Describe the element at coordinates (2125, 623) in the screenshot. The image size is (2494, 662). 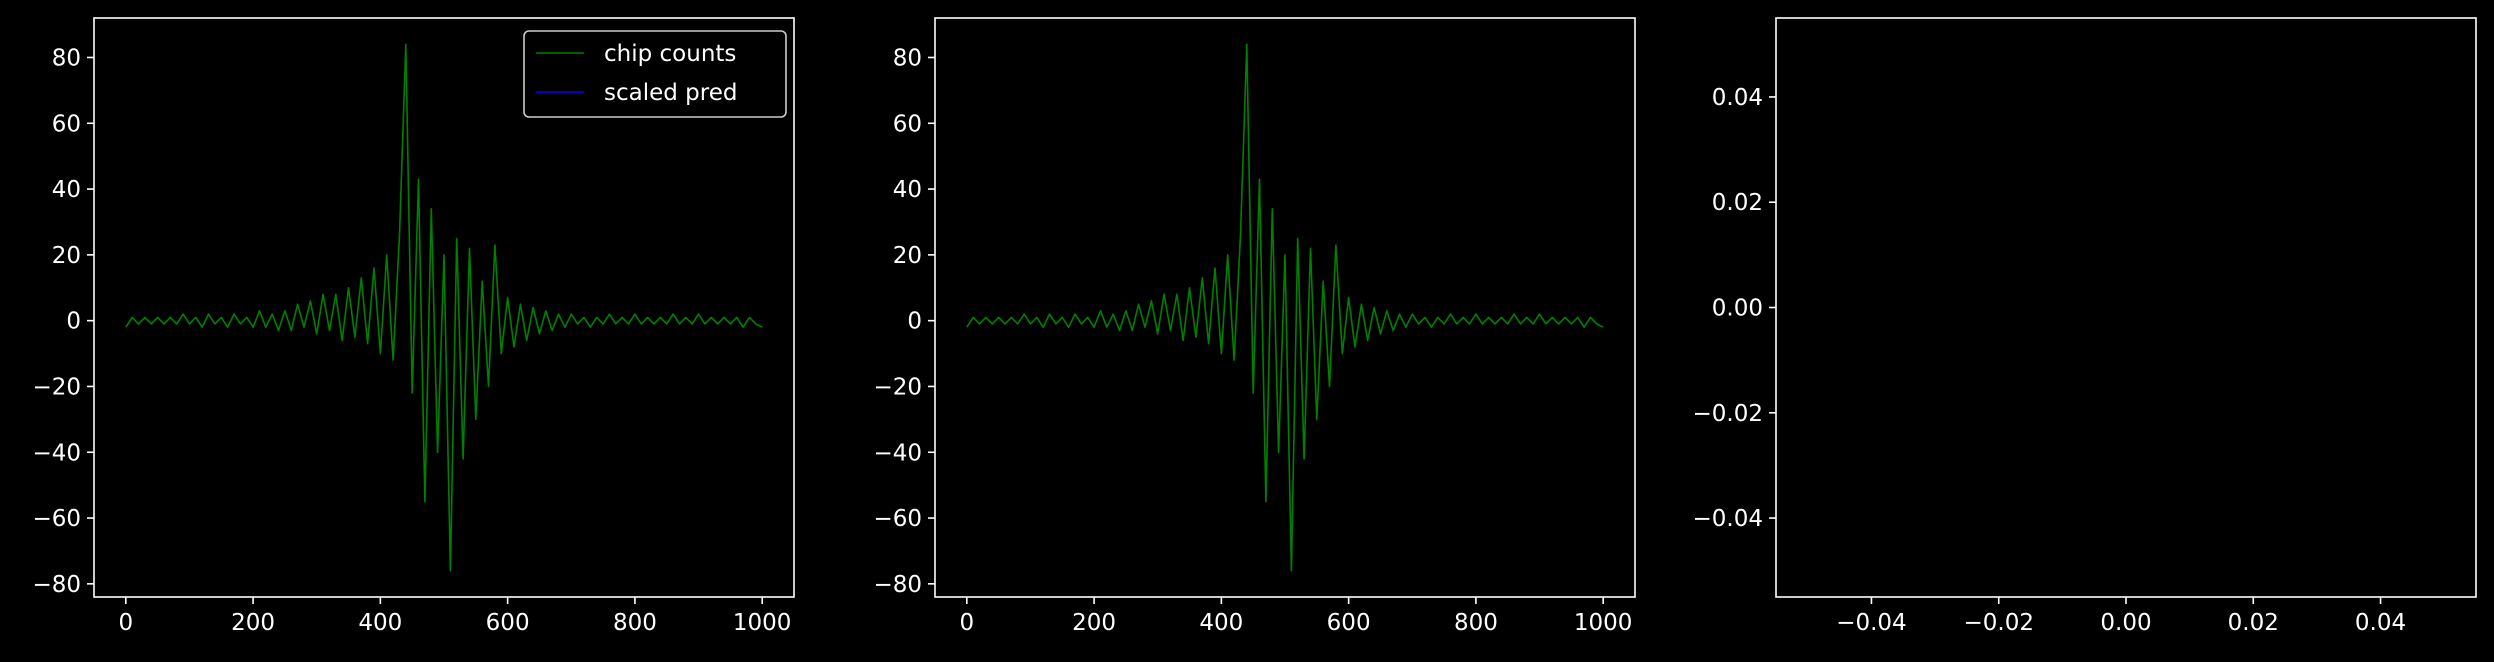
I see `x-tick-label: 0.00` at that location.